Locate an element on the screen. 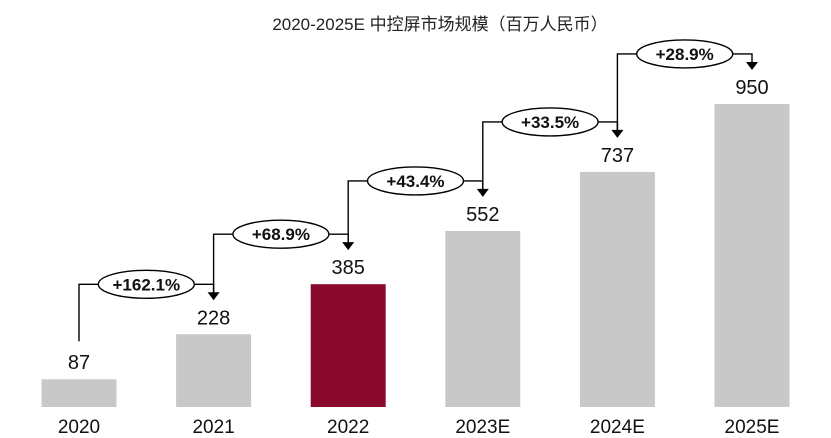  growth-label: +28.9% is located at coordinates (685, 54).